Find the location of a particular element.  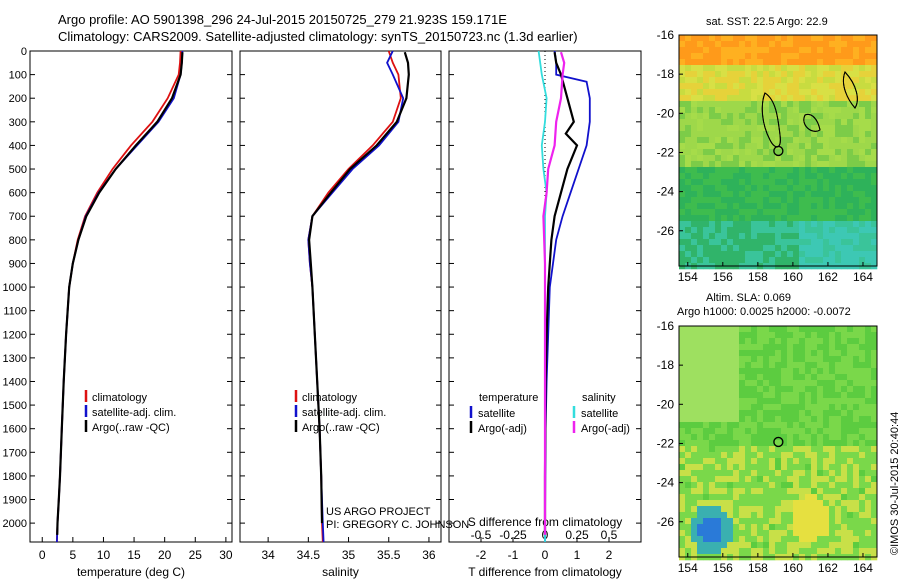

temperature-ytick-label: 2000 is located at coordinates (15, 524).